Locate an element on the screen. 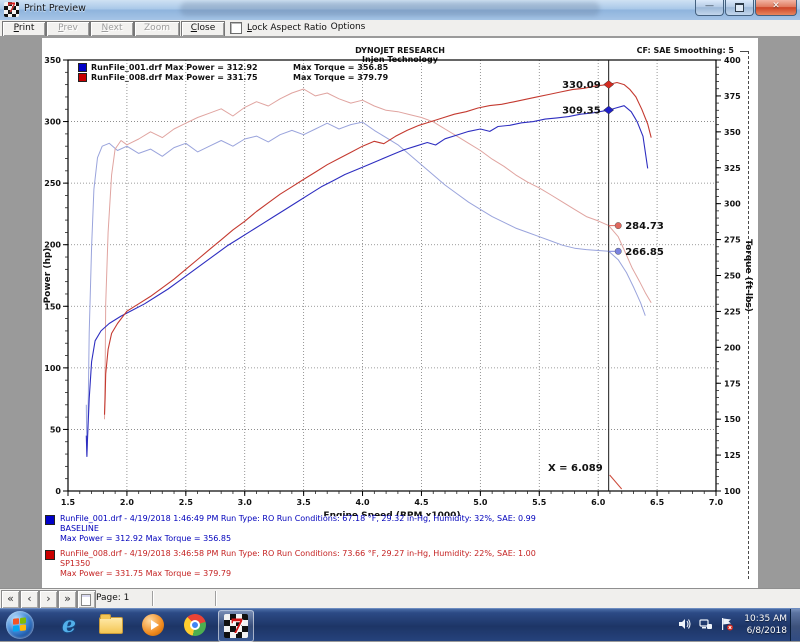  svg-text: Power (hp) is located at coordinates (48, 276).